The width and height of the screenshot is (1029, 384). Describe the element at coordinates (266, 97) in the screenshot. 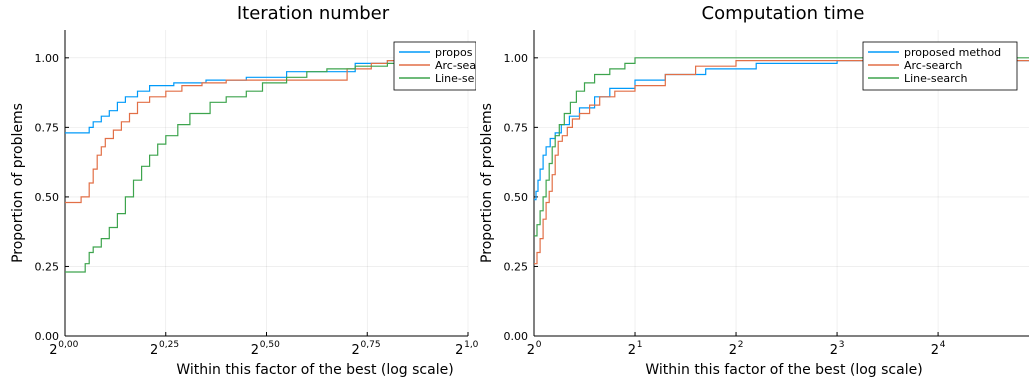

I see `series-line-proposed-method` at that location.